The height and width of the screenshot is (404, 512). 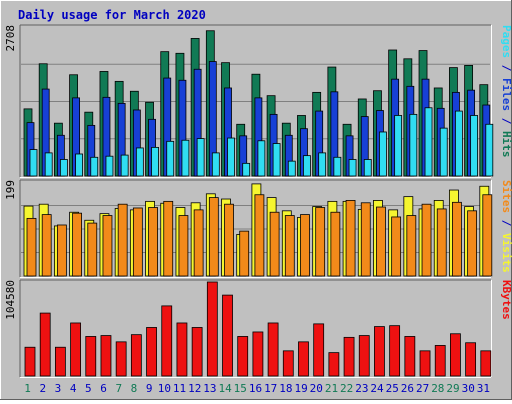 What do you see at coordinates (422, 388) in the screenshot?
I see `x-tick-label-day-27: 27` at bounding box center [422, 388].